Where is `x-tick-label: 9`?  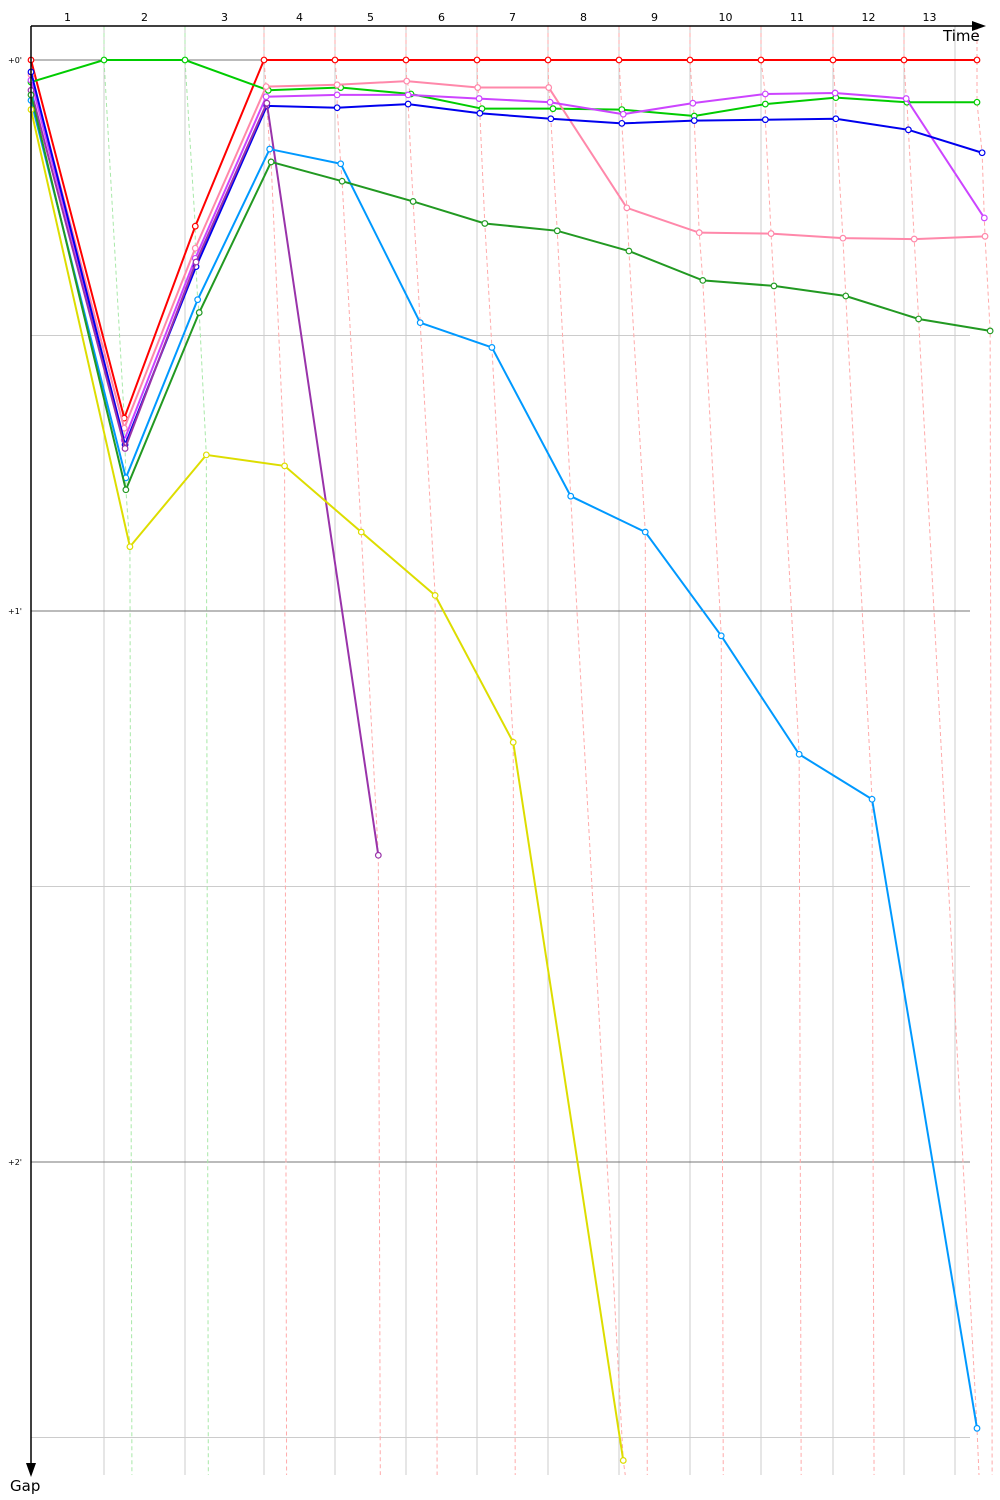 x-tick-label: 9 is located at coordinates (654, 17).